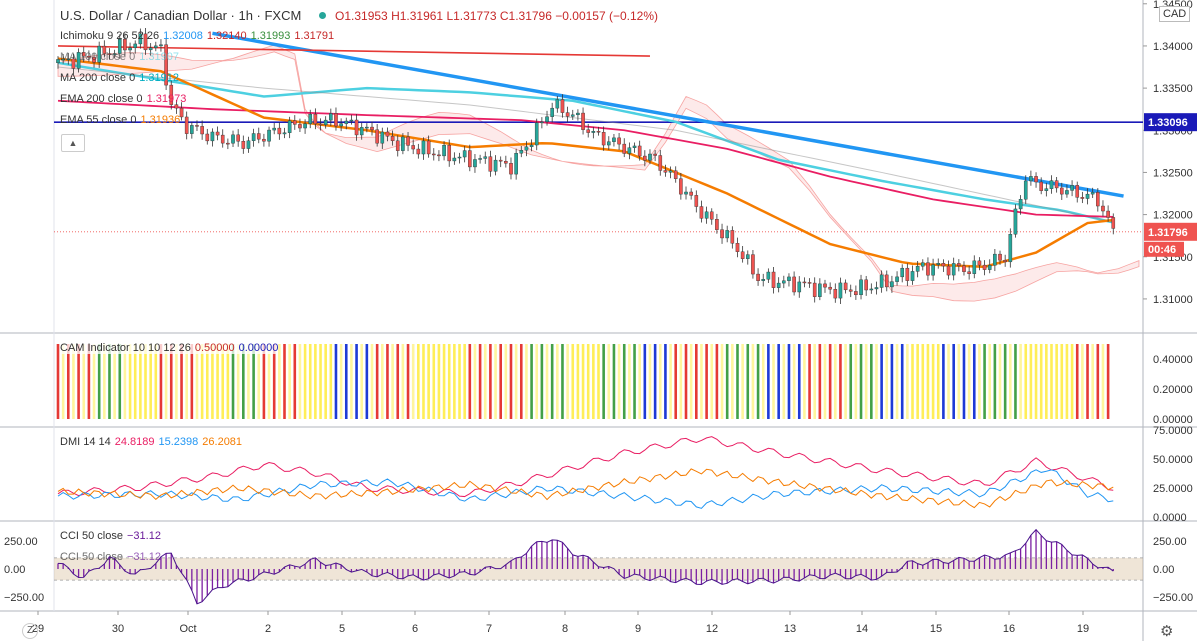  I want to click on price-tick-label: 1.32000, so click(1173, 216).